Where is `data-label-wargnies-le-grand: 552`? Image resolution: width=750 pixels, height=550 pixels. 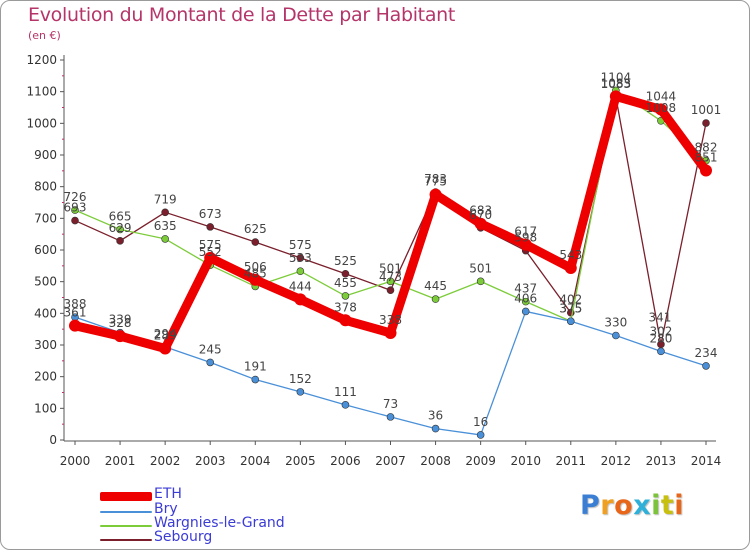 data-label-wargnies-le-grand: 552 is located at coordinates (210, 252).